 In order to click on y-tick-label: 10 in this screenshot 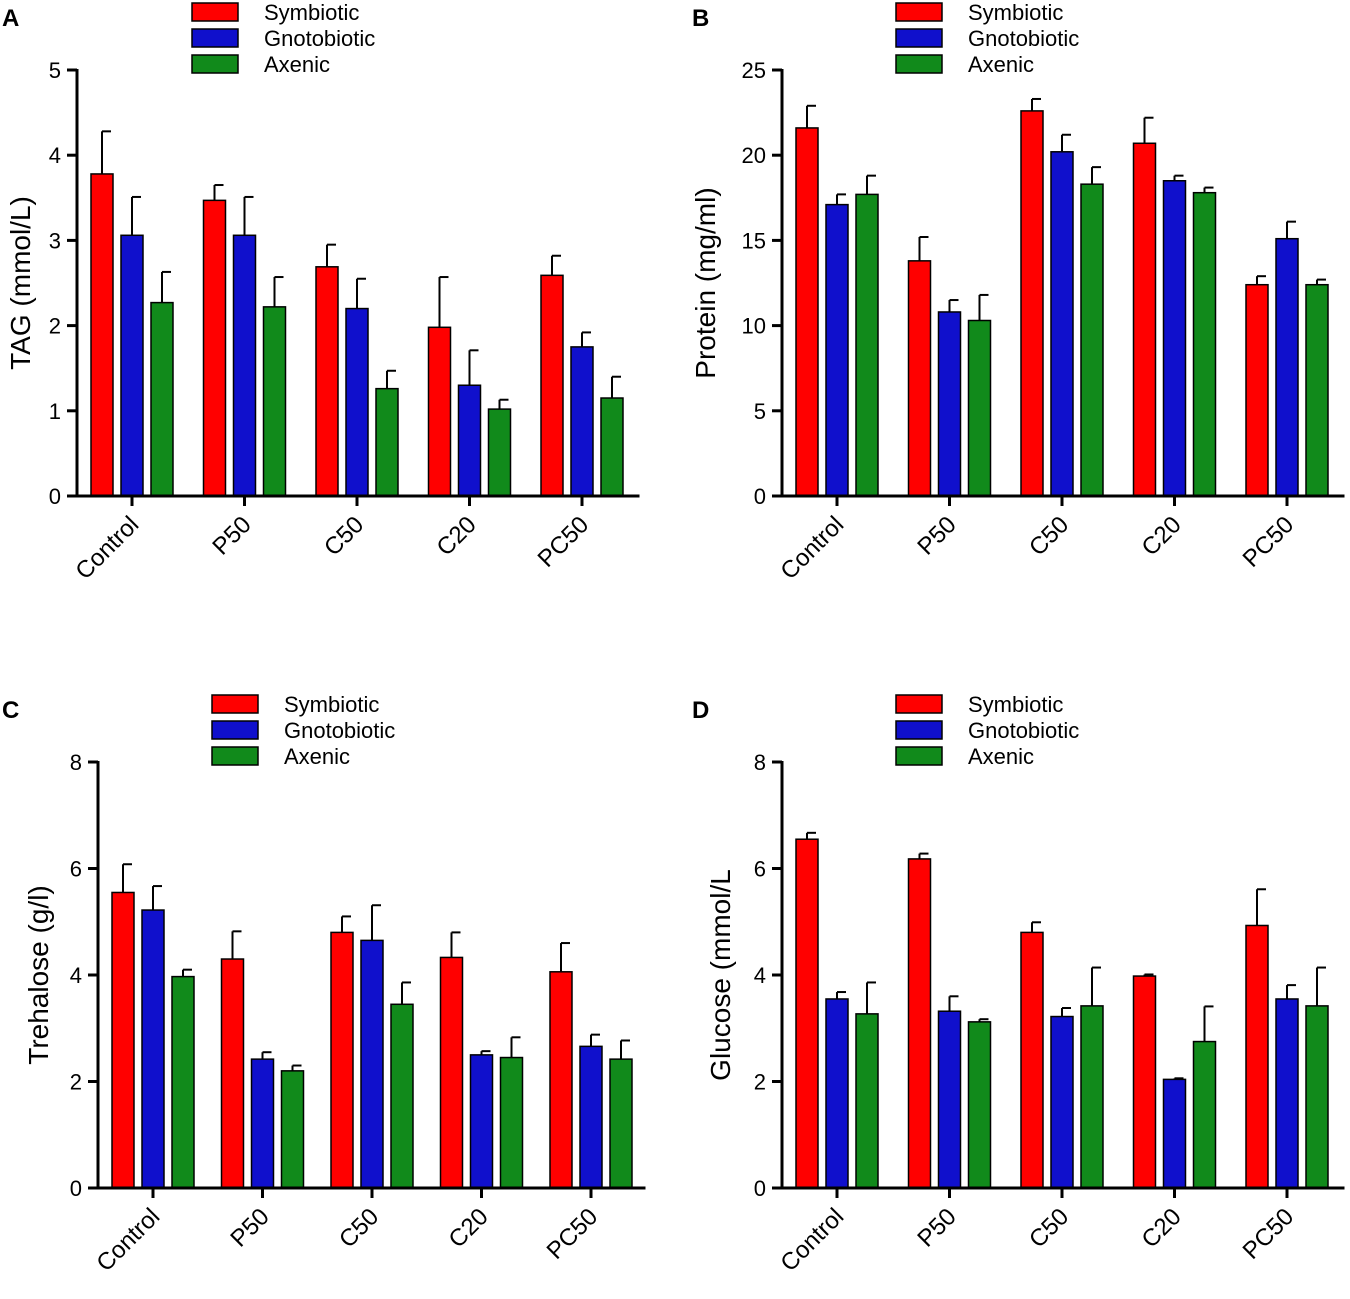, I will do `click(754, 326)`.